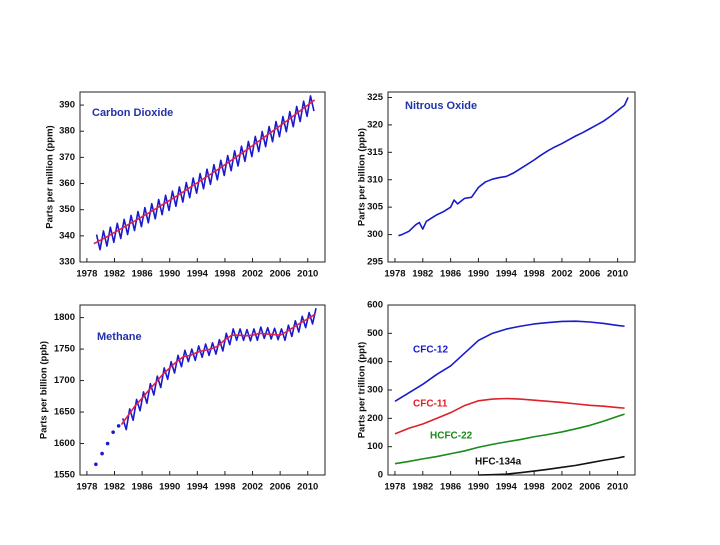  Describe the element at coordinates (64, 349) in the screenshot. I see `y-tick-label: 1750` at that location.